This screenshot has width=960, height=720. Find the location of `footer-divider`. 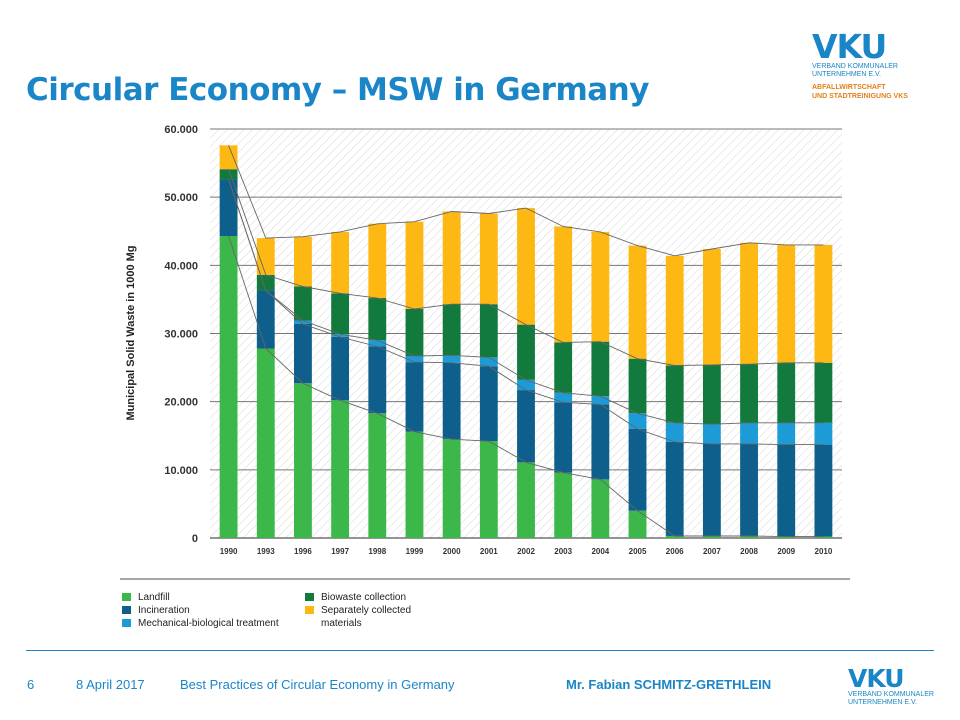

footer-divider is located at coordinates (480, 650).